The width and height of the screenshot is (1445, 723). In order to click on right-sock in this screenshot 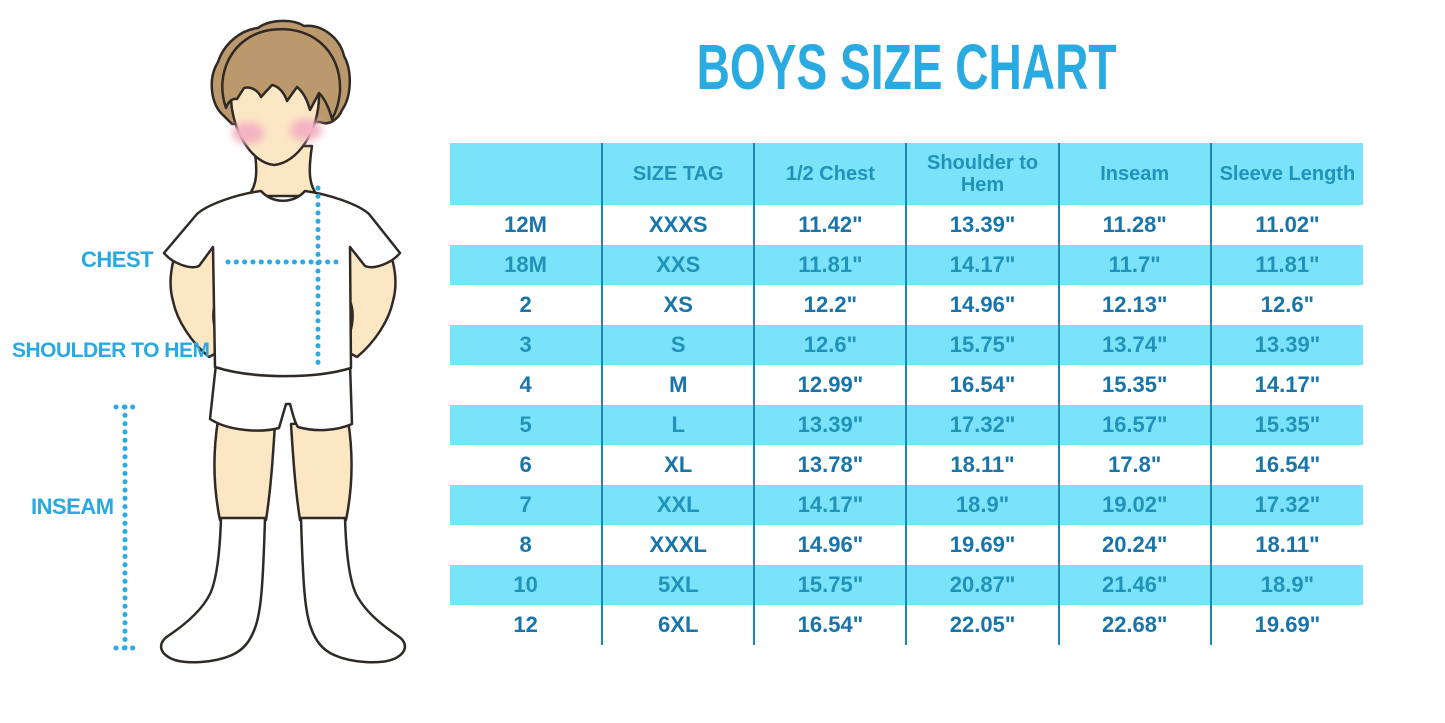, I will do `click(353, 590)`.